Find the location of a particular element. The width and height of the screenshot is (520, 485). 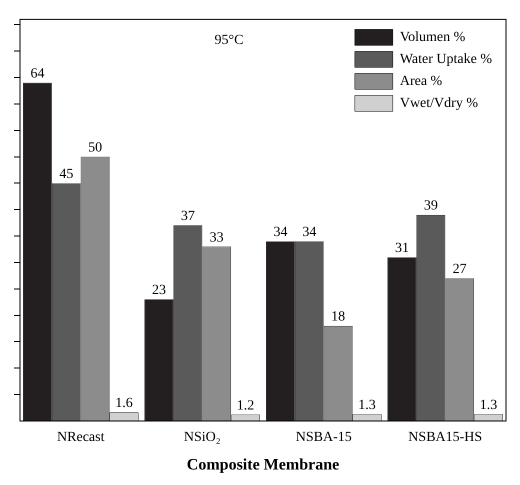

x-tick-label: NSBA15-HS is located at coordinates (445, 438).